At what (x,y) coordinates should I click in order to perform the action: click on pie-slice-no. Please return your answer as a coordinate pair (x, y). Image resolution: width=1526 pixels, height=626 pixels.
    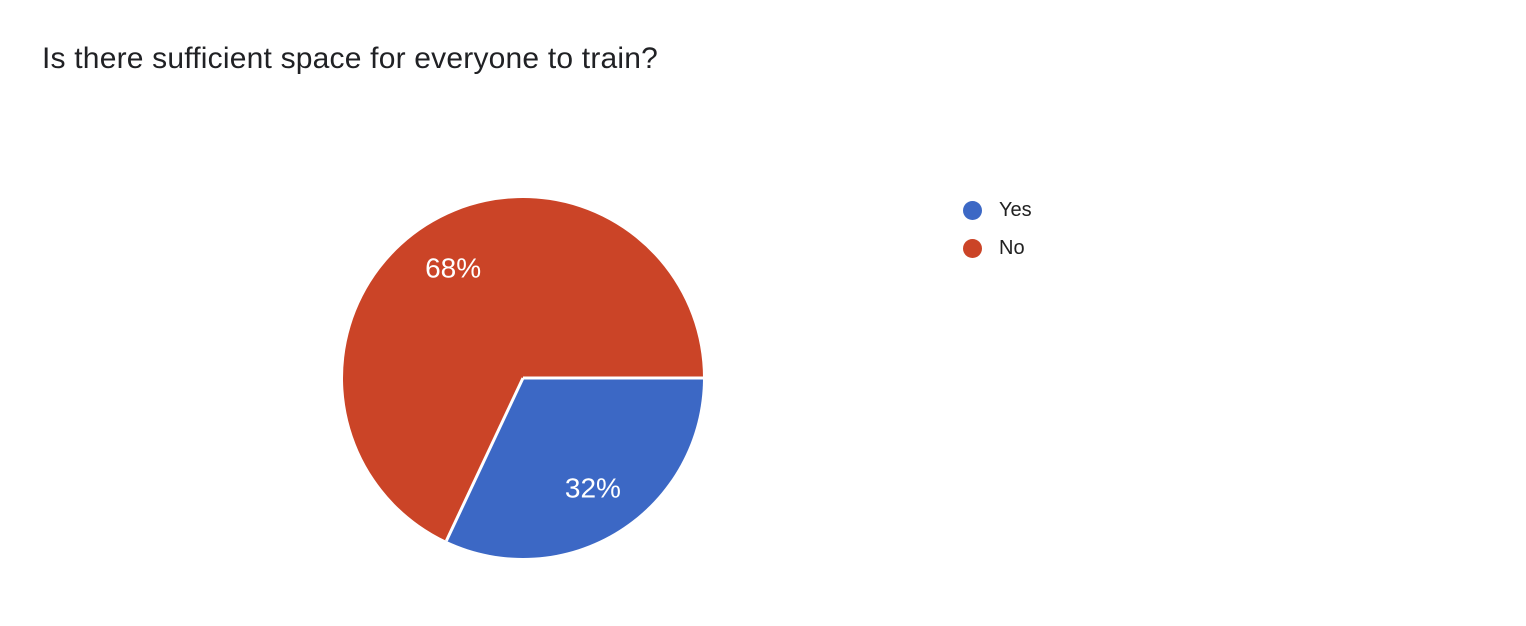
    Looking at the image, I should click on (523, 369).